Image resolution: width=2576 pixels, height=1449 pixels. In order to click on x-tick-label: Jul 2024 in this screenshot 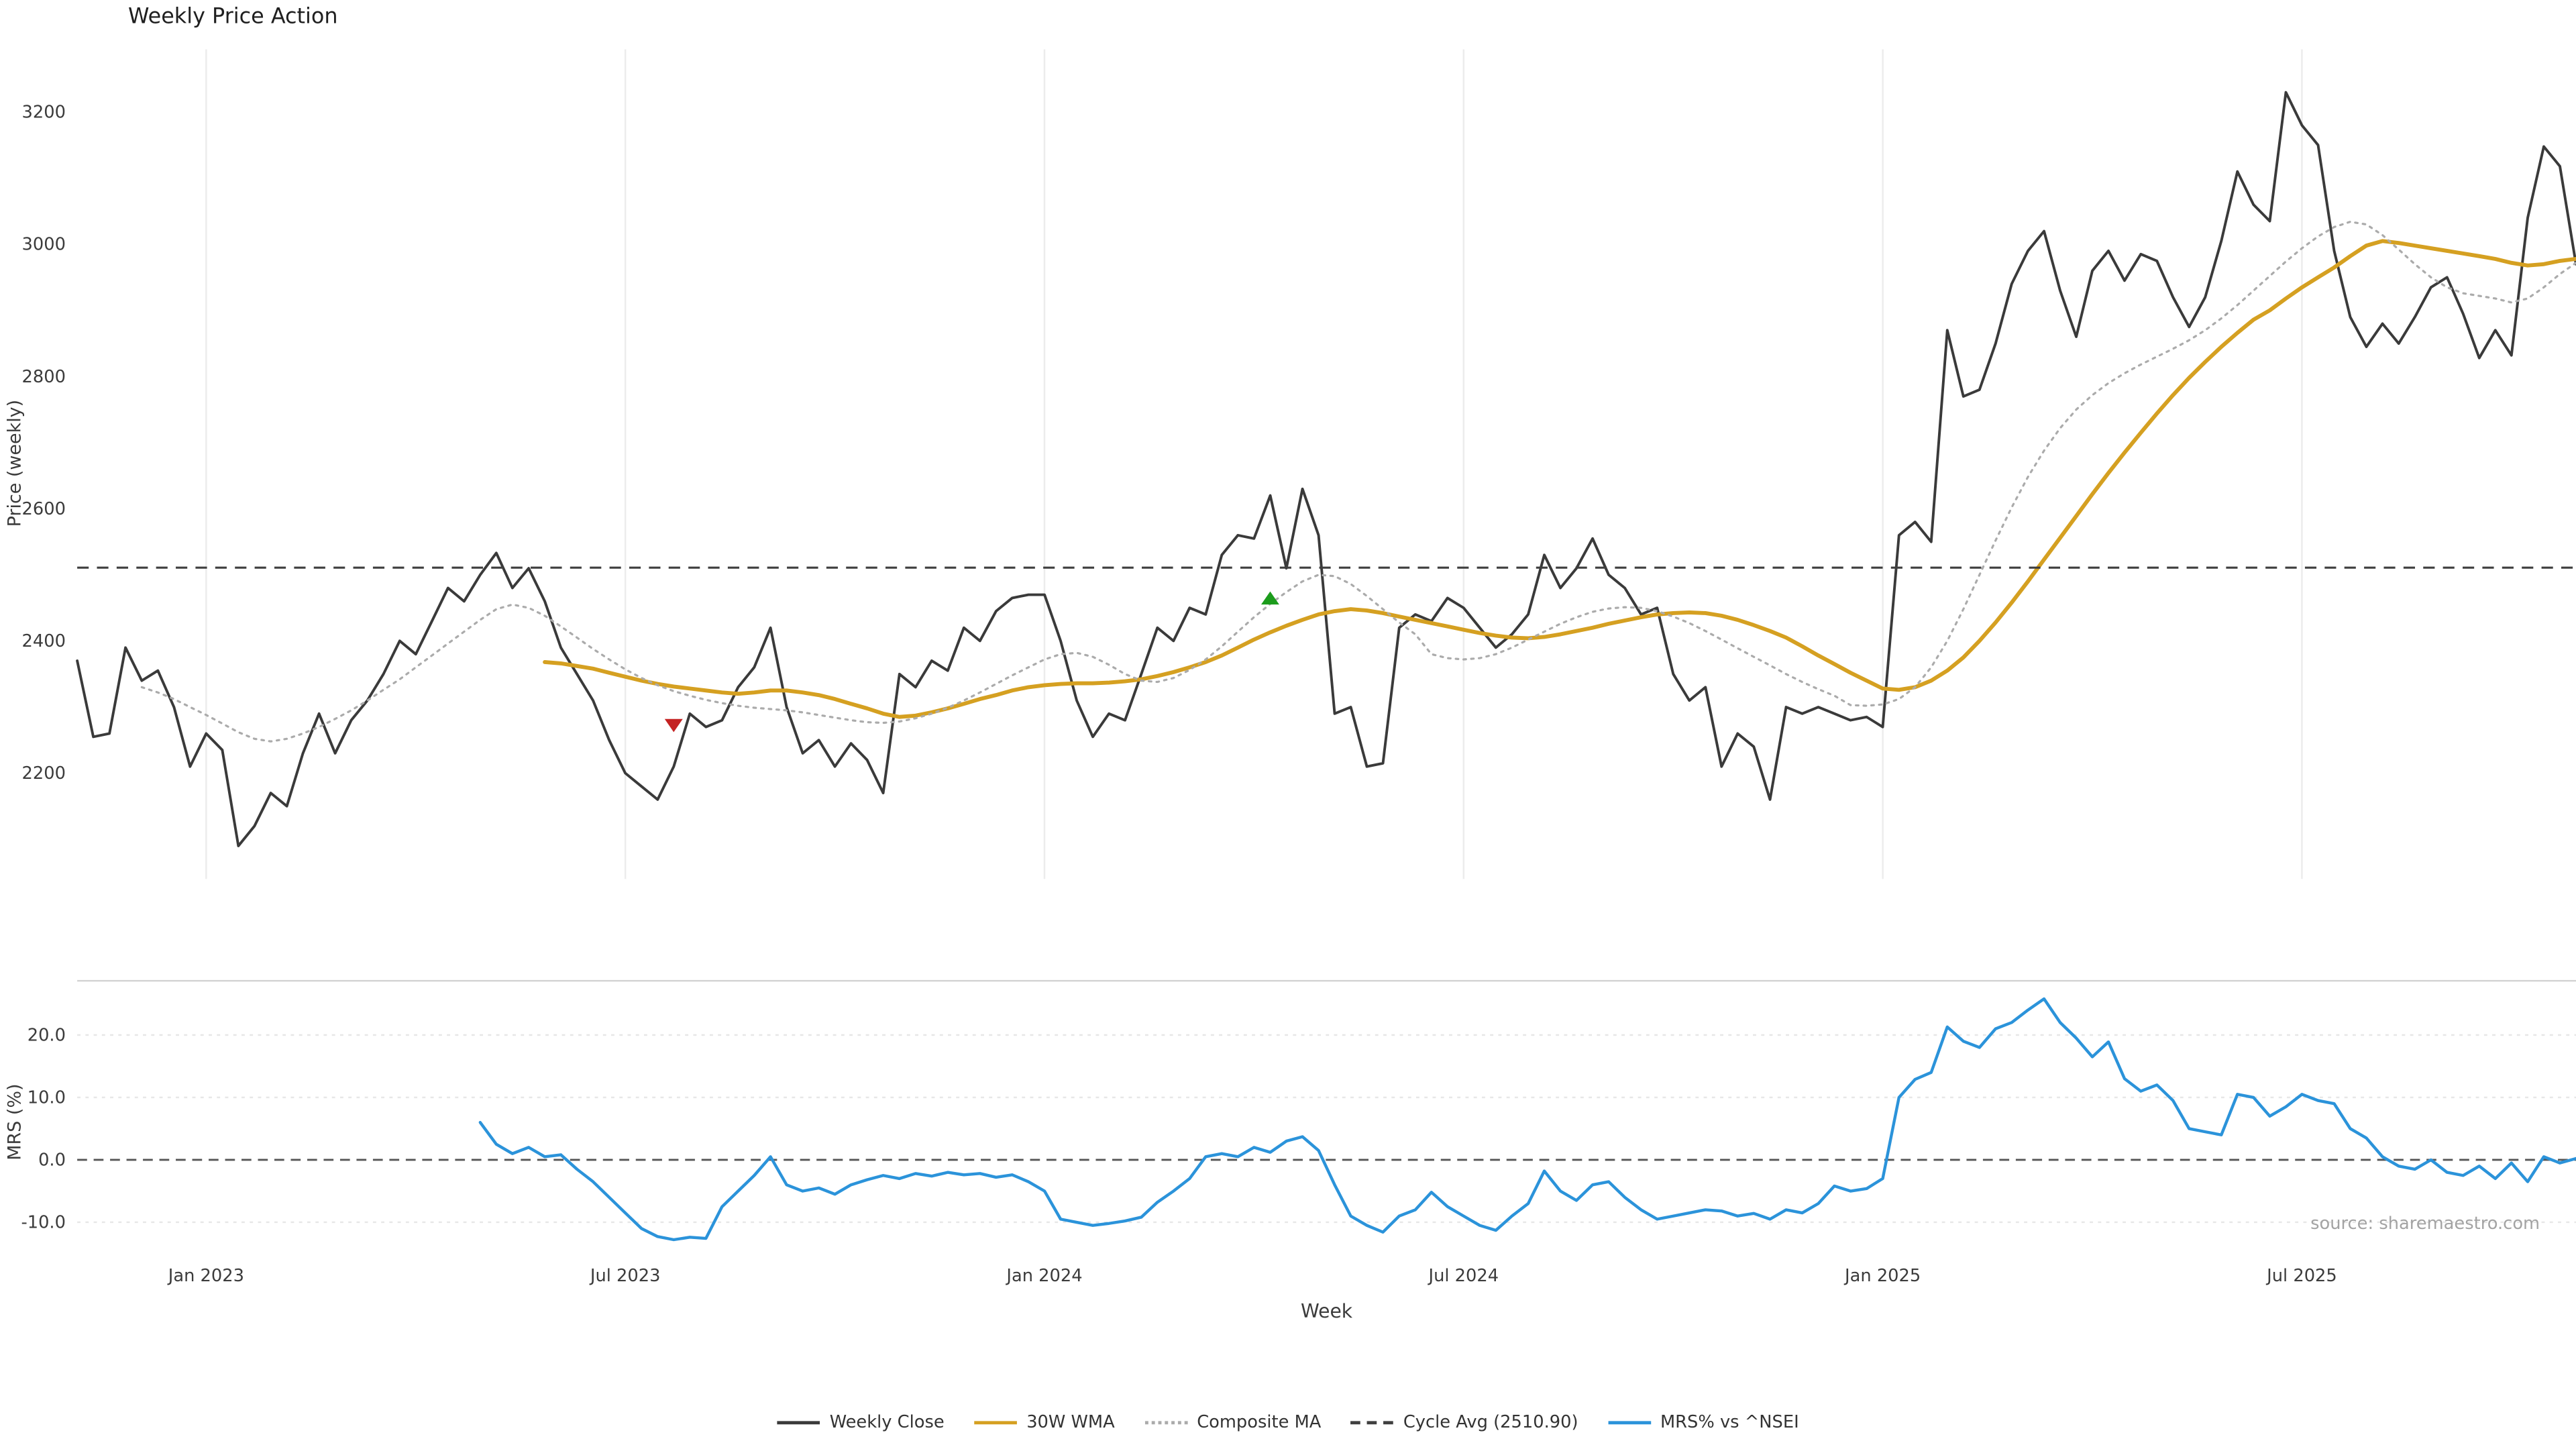, I will do `click(1463, 1276)`.